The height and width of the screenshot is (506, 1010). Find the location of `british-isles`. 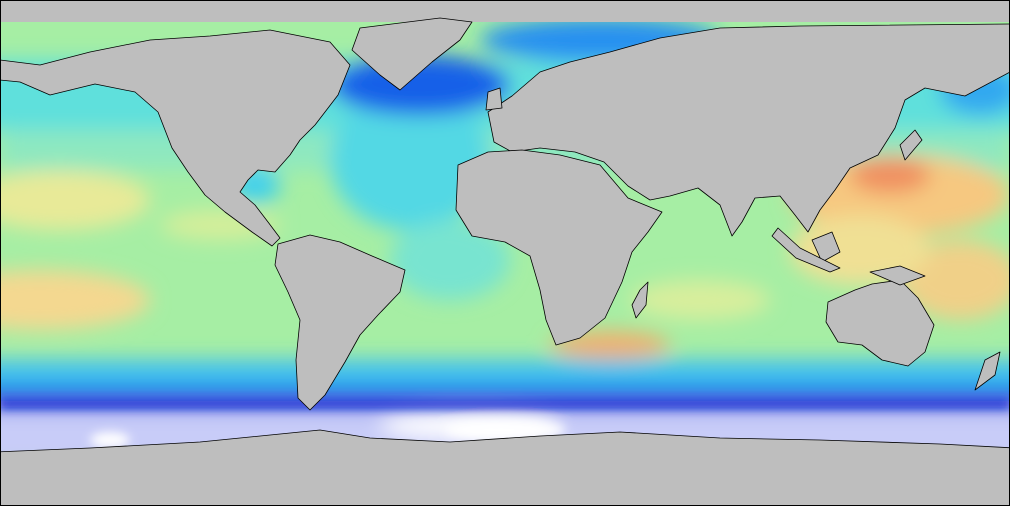

british-isles is located at coordinates (494, 99).